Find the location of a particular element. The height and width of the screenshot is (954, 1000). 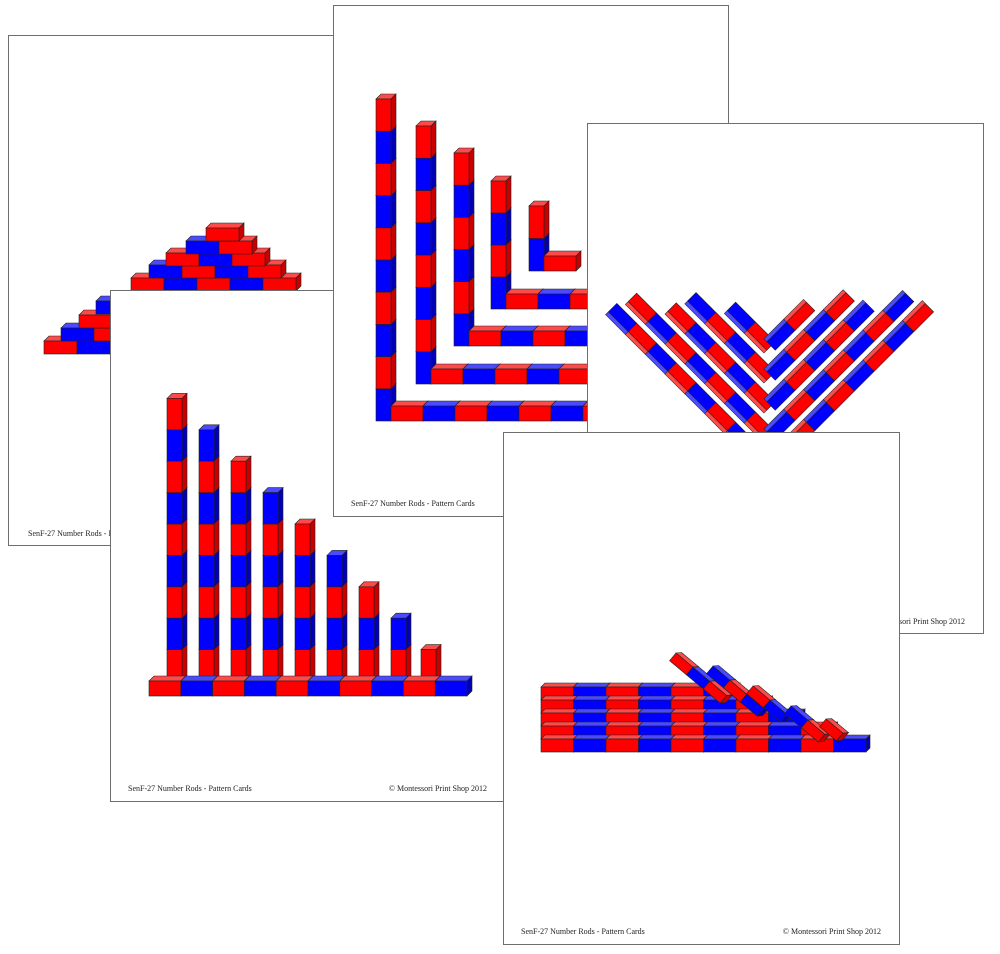

rod-right-arm is located at coordinates (819, 355).